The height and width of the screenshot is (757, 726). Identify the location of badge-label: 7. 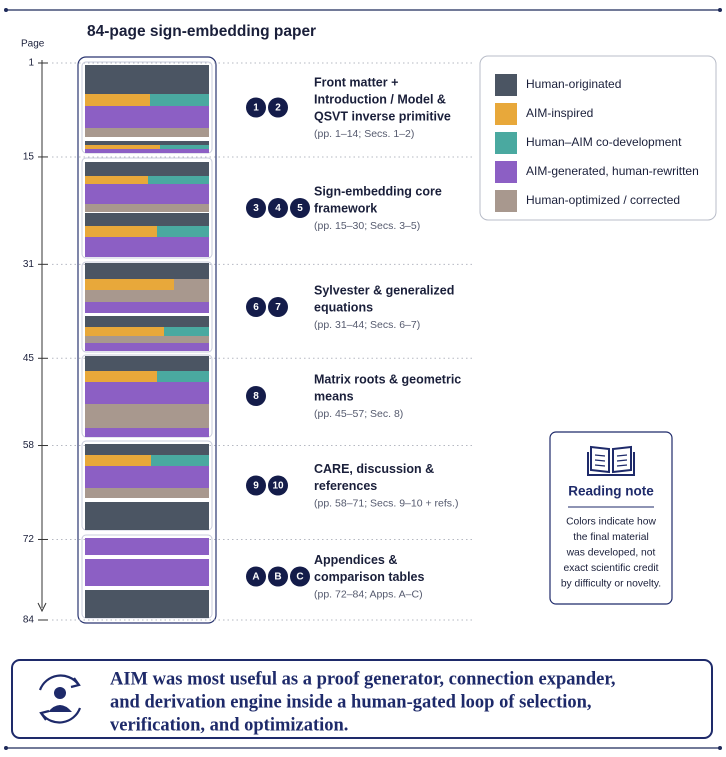
(278, 307).